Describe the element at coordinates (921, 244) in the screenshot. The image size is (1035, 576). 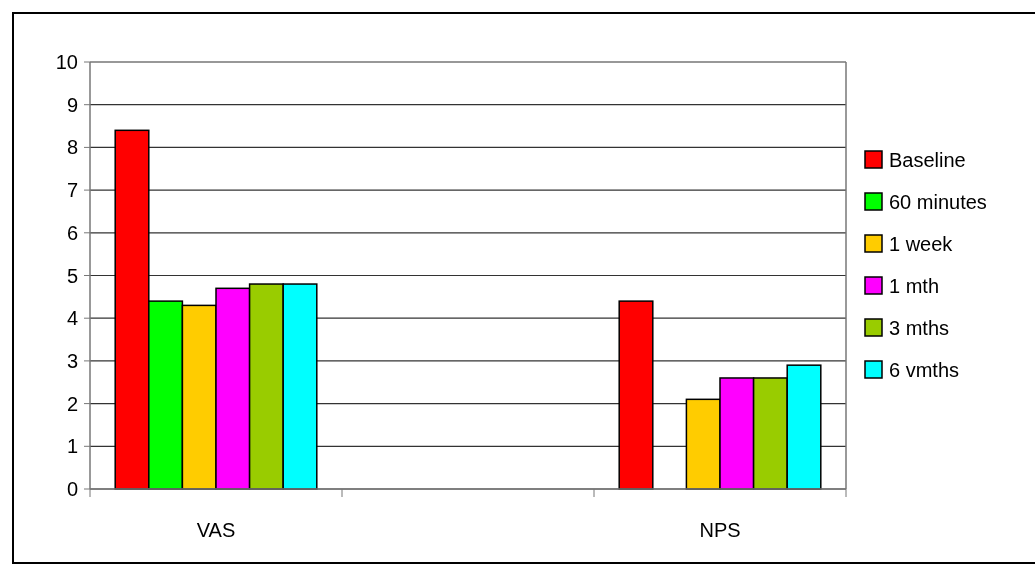
I see `legend-label: 1 week` at that location.